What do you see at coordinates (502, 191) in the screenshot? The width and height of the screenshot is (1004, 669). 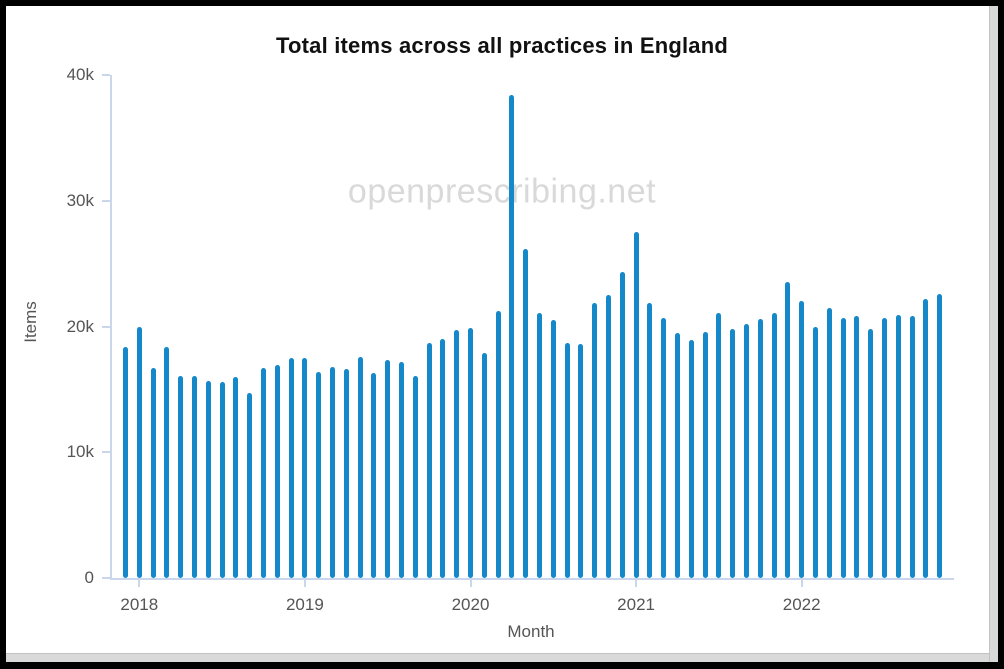 I see `watermark-text: openprescribing.net` at bounding box center [502, 191].